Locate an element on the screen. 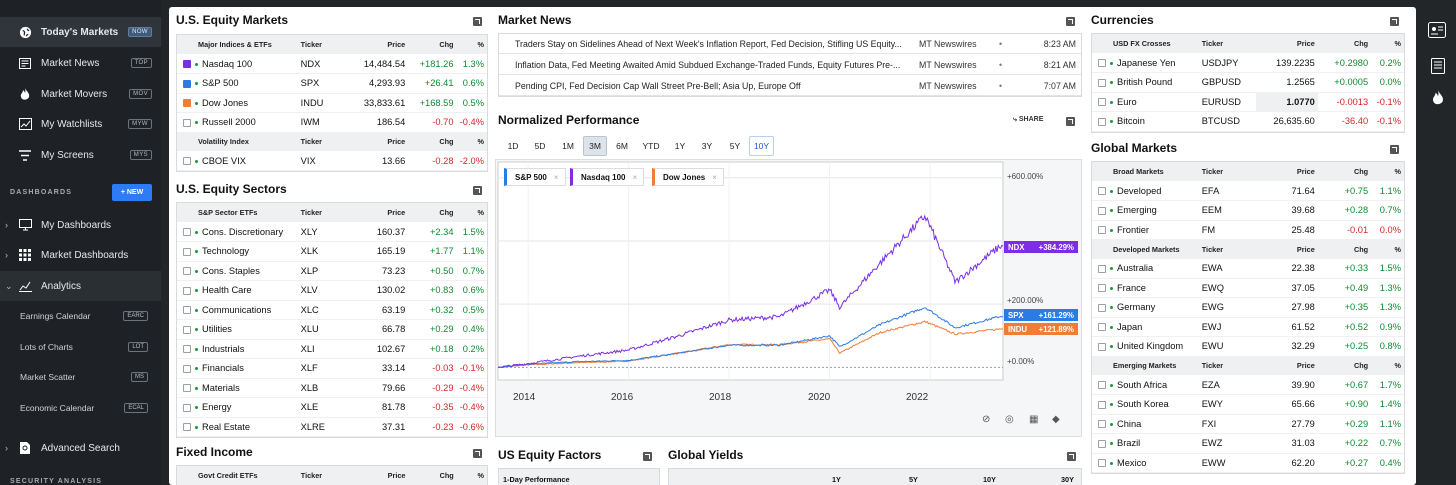 The width and height of the screenshot is (1456, 485). sidebar-subitem-lots-of-charts: Lots of Charts LOT is located at coordinates (80, 347).